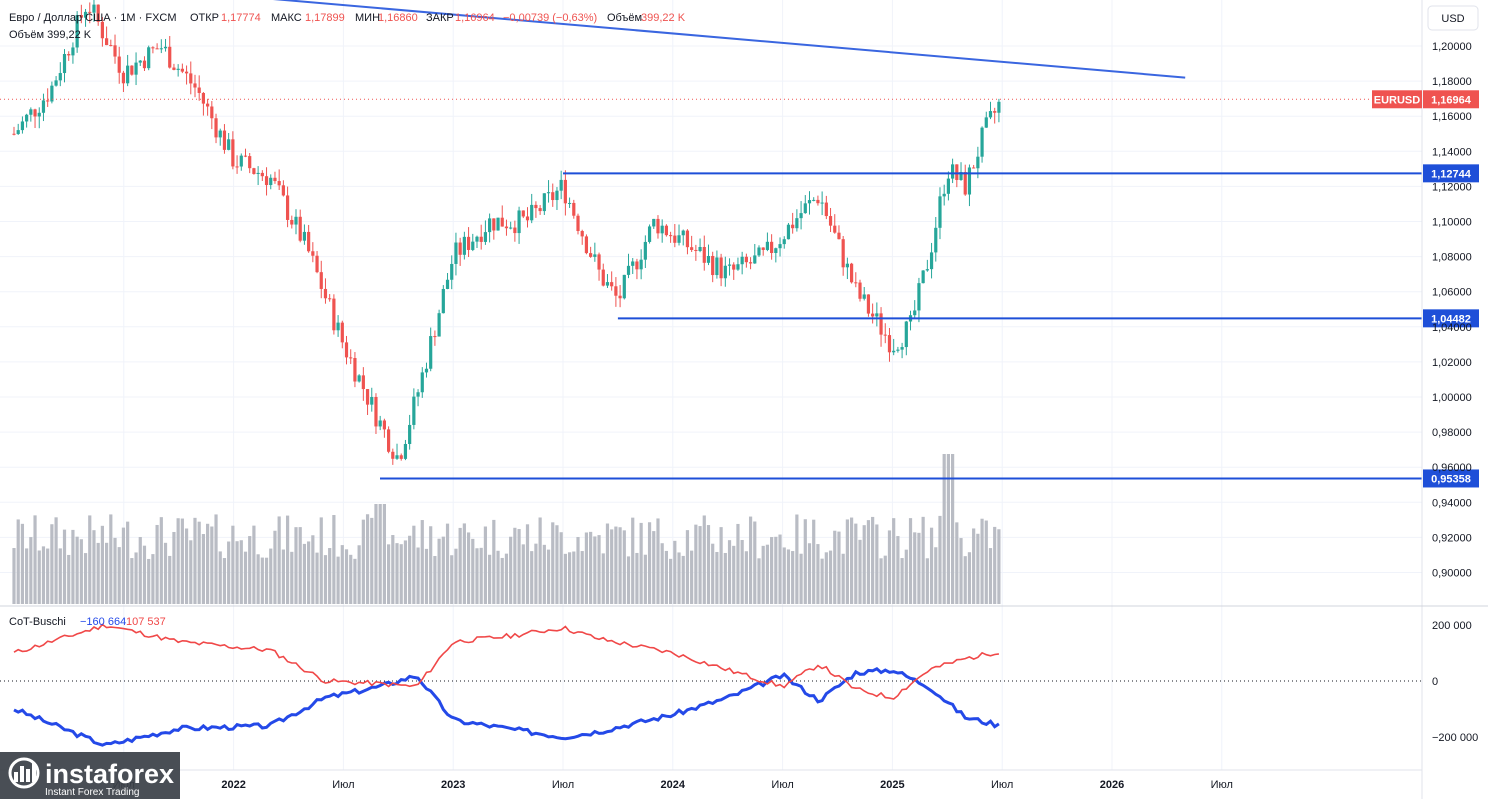 This screenshot has height=804, width=1488. What do you see at coordinates (673, 785) in the screenshot?
I see `time-axis: Июл2022Июл2023Июл2024Июл2025Июл2026Июл` at bounding box center [673, 785].